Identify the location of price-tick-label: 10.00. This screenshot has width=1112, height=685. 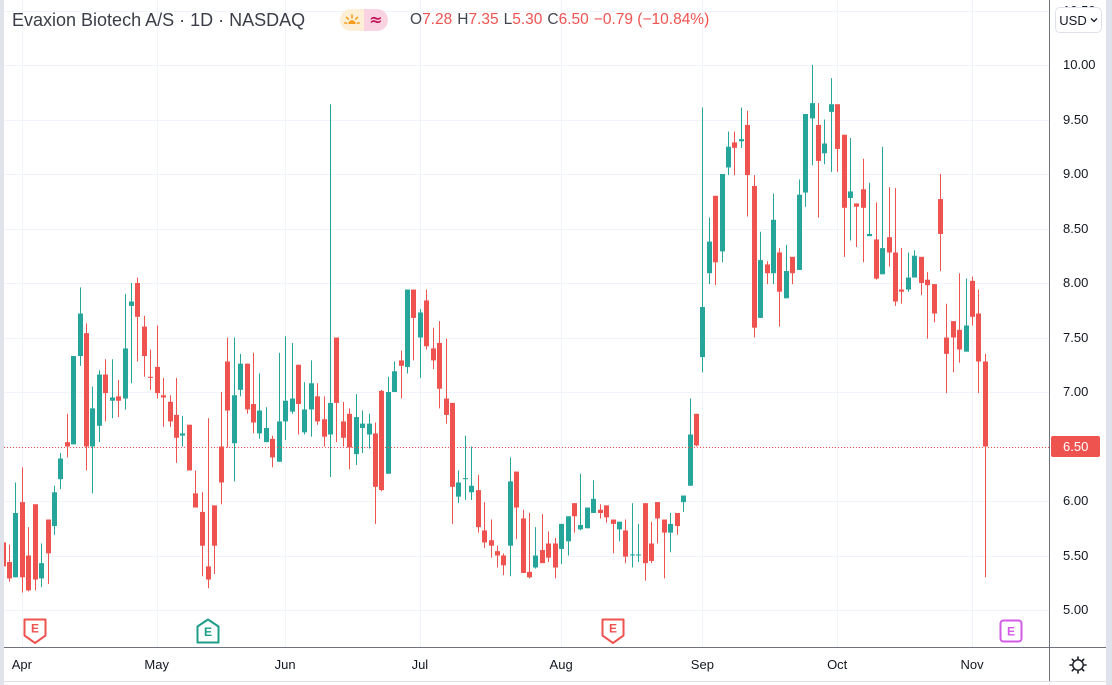
(1079, 64).